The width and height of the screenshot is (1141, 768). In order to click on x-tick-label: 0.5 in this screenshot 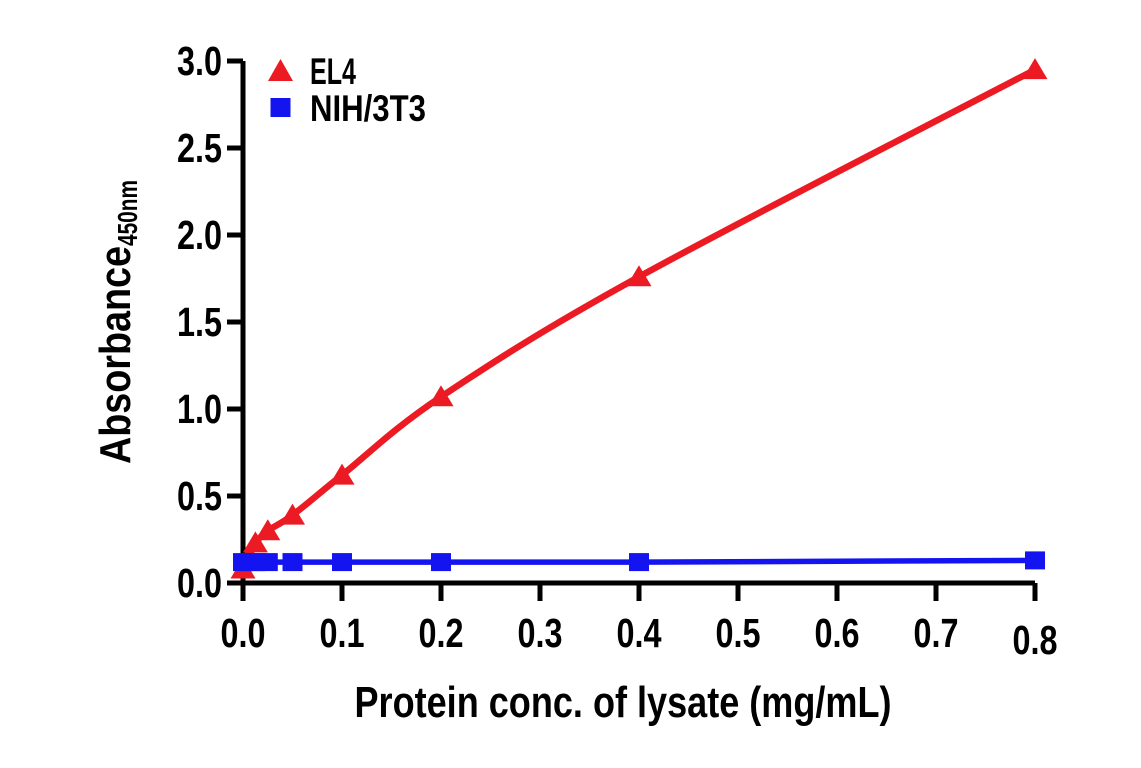, I will do `click(738, 633)`.